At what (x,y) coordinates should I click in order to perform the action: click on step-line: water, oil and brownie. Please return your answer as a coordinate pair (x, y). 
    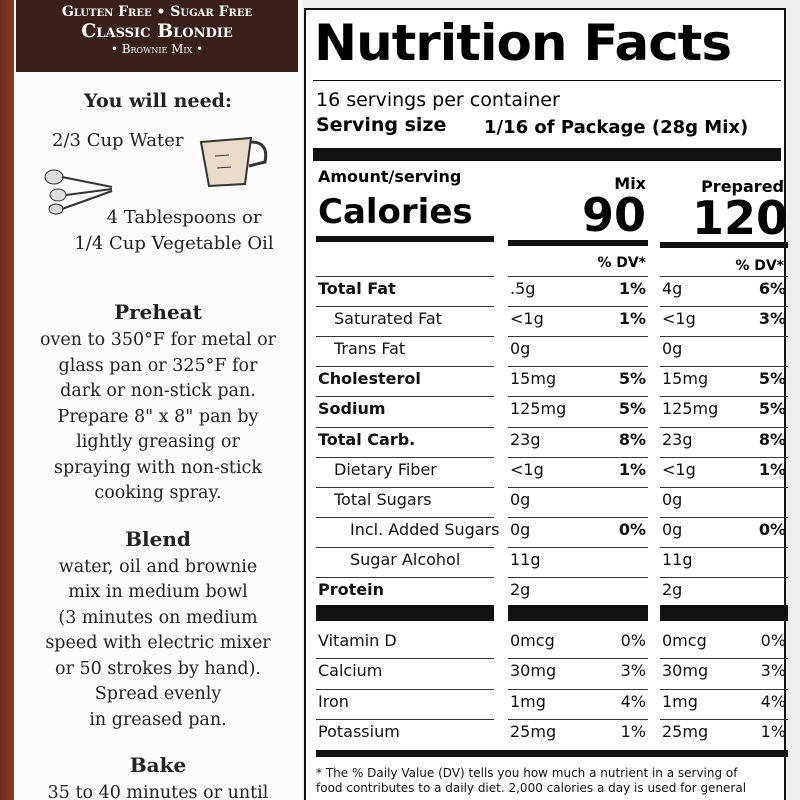
    Looking at the image, I should click on (158, 566).